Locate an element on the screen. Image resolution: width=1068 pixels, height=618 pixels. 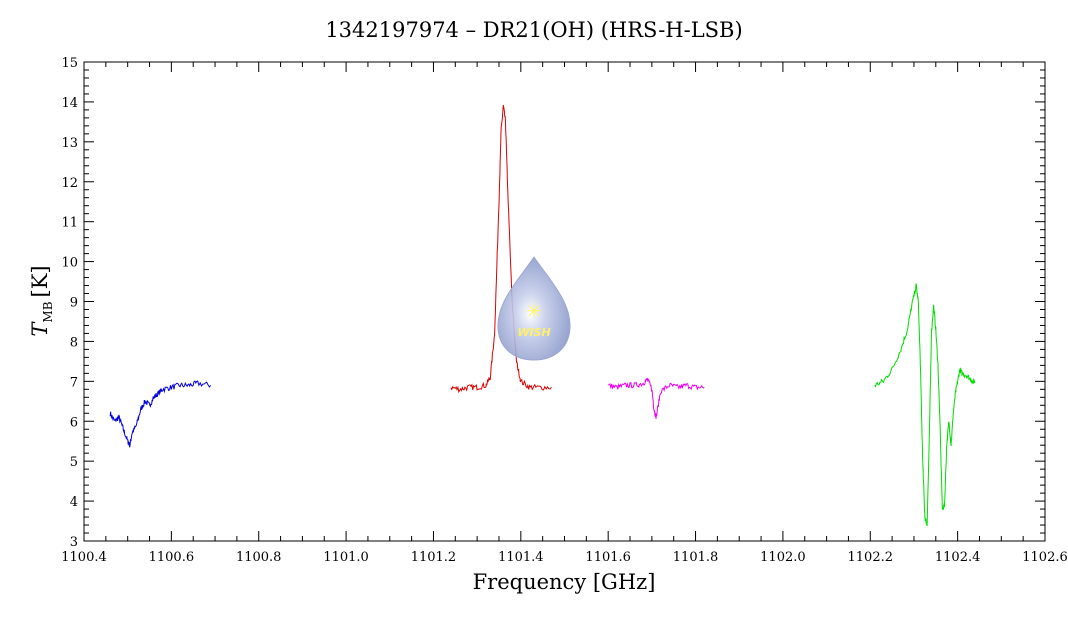
wish-logo: ✳ WISH is located at coordinates (534, 308).